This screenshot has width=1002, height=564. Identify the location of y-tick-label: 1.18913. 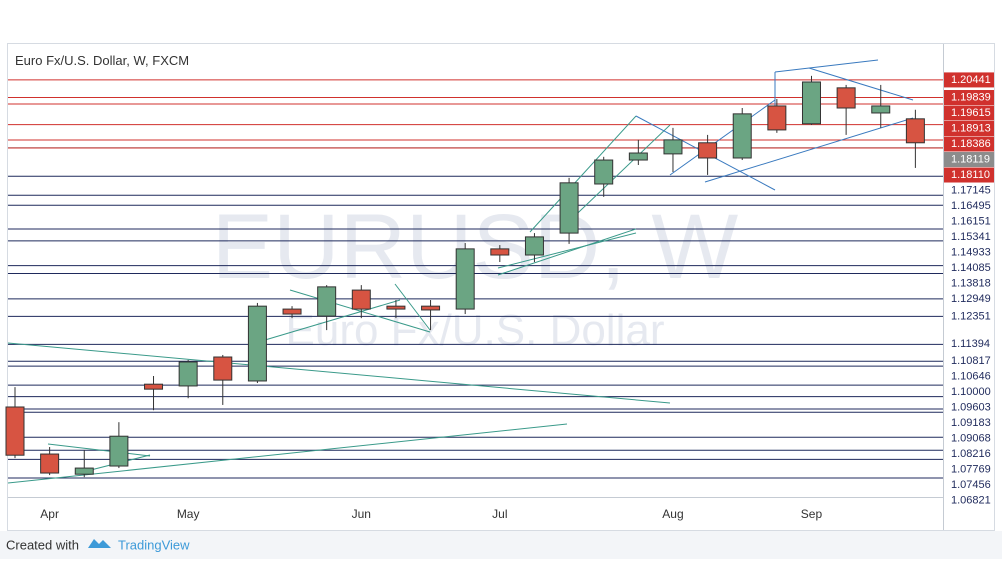
(971, 128).